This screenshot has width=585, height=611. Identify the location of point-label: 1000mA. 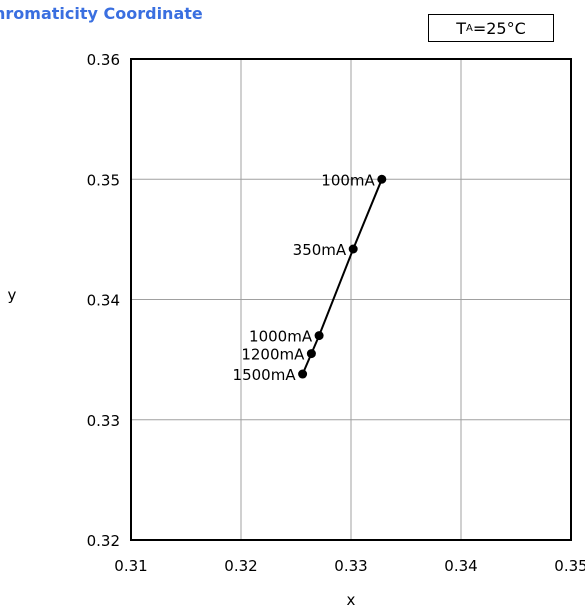
(281, 337).